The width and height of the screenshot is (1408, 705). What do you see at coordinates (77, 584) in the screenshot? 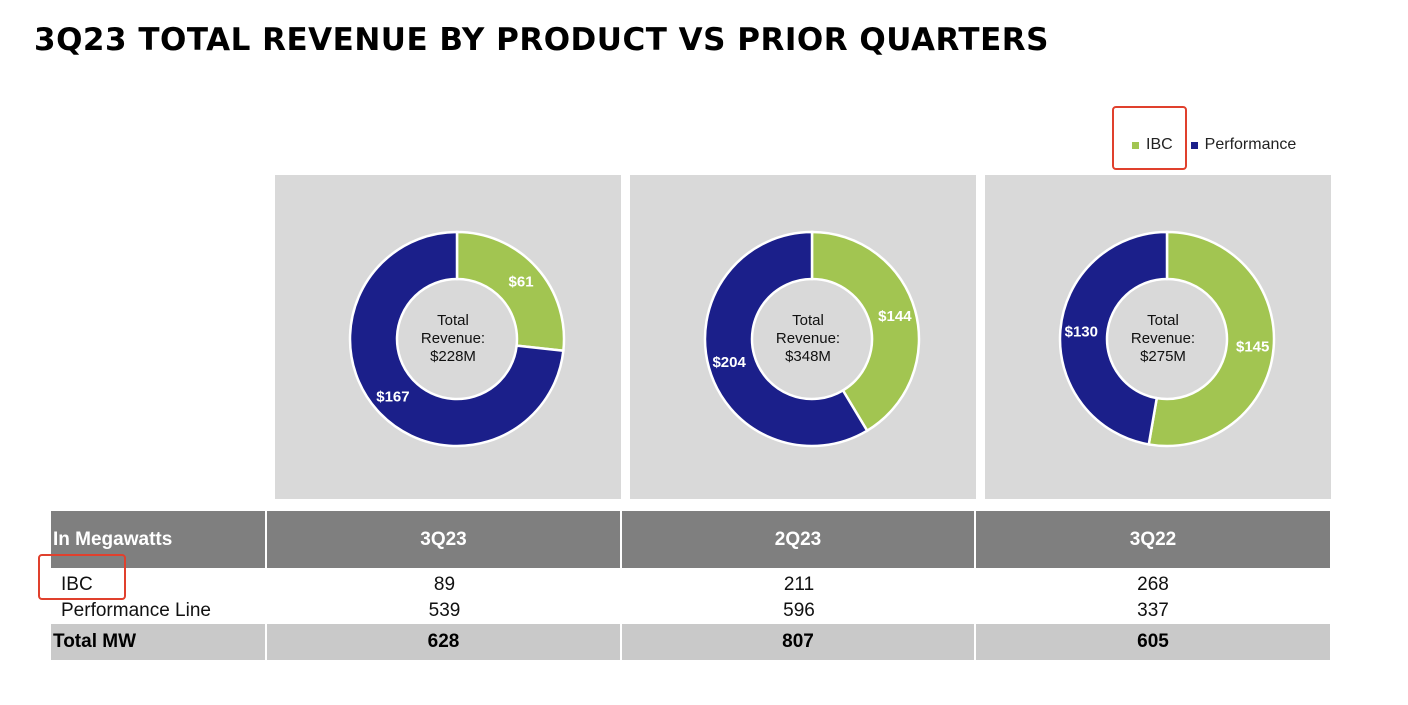
I see `table-row-label: IBC` at bounding box center [77, 584].